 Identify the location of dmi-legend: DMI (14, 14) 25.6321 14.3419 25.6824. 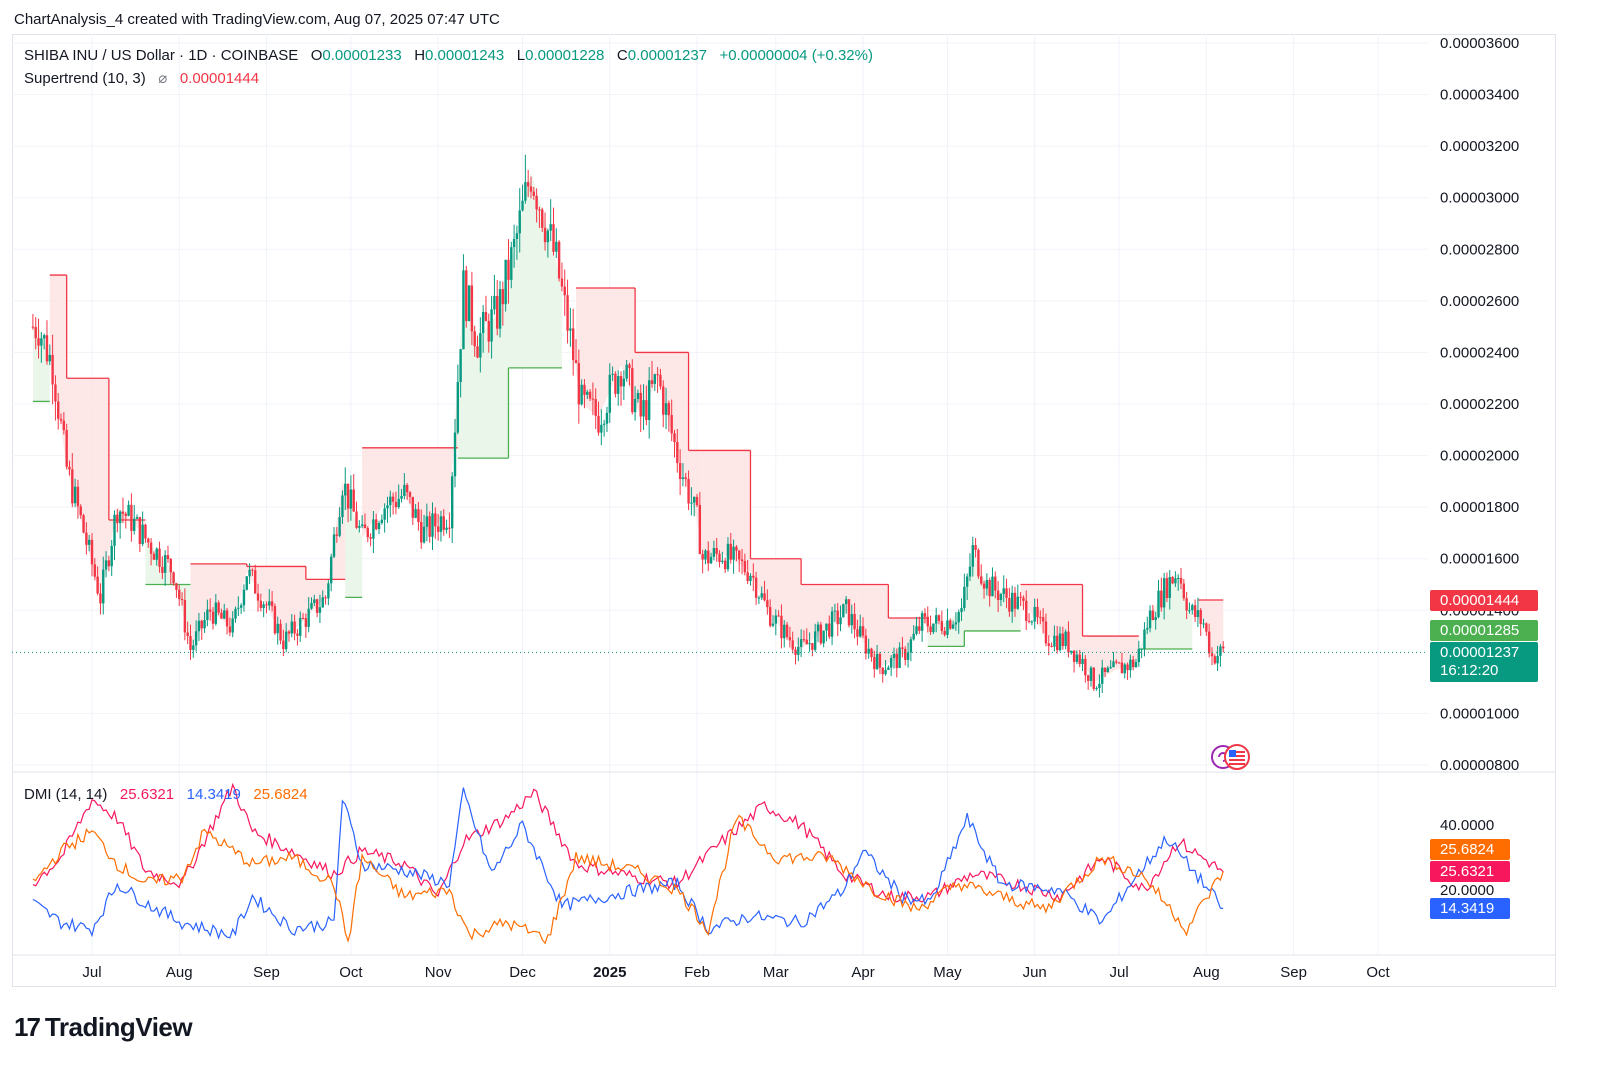
(166, 794).